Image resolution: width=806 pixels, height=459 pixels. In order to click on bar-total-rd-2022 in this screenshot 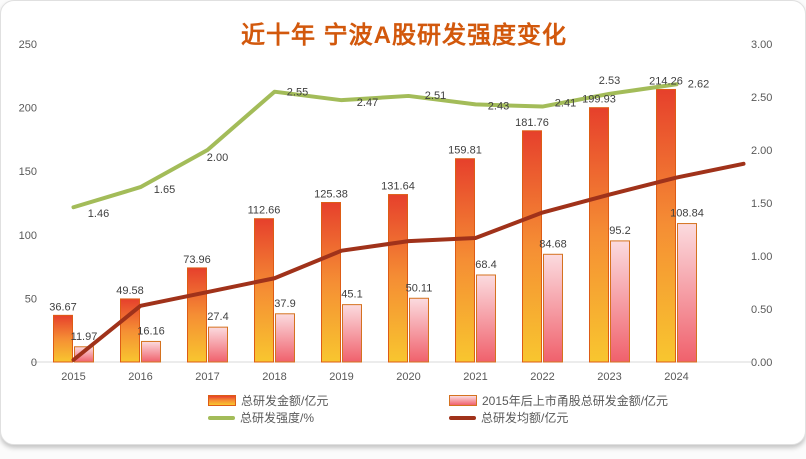, I will do `click(532, 246)`.